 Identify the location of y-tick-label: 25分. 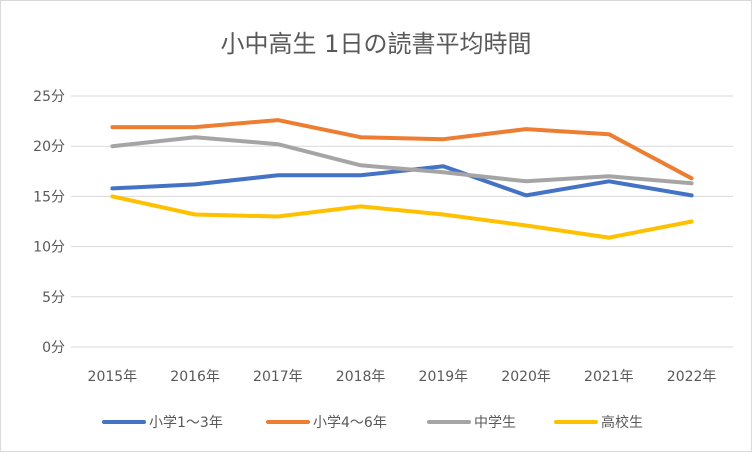
(49, 97).